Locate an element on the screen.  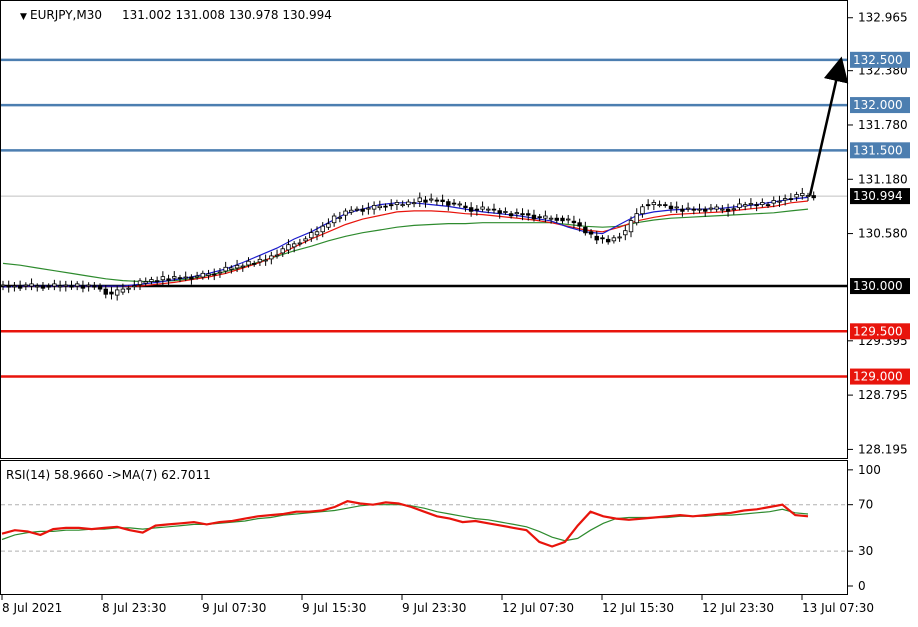
level-label: 129.500 is located at coordinates (878, 331).